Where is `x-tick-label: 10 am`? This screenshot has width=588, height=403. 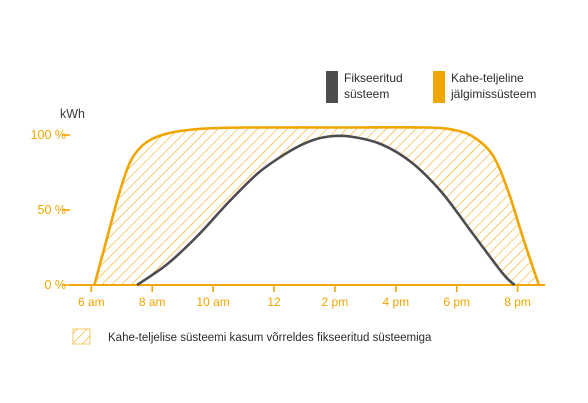
x-tick-label: 10 am is located at coordinates (212, 302).